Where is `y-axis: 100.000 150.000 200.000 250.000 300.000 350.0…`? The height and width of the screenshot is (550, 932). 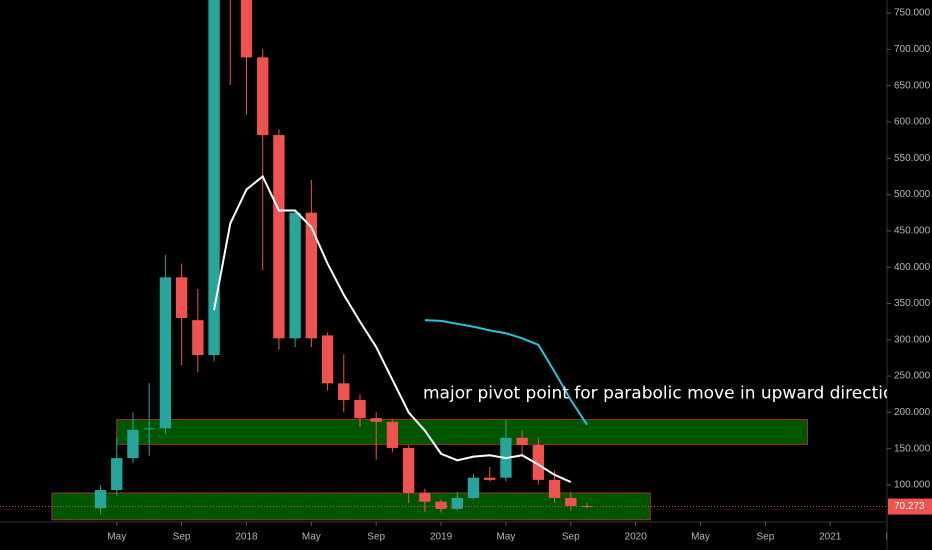
y-axis: 100.000 150.000 200.000 250.000 300.000 350.0… is located at coordinates (909, 261).